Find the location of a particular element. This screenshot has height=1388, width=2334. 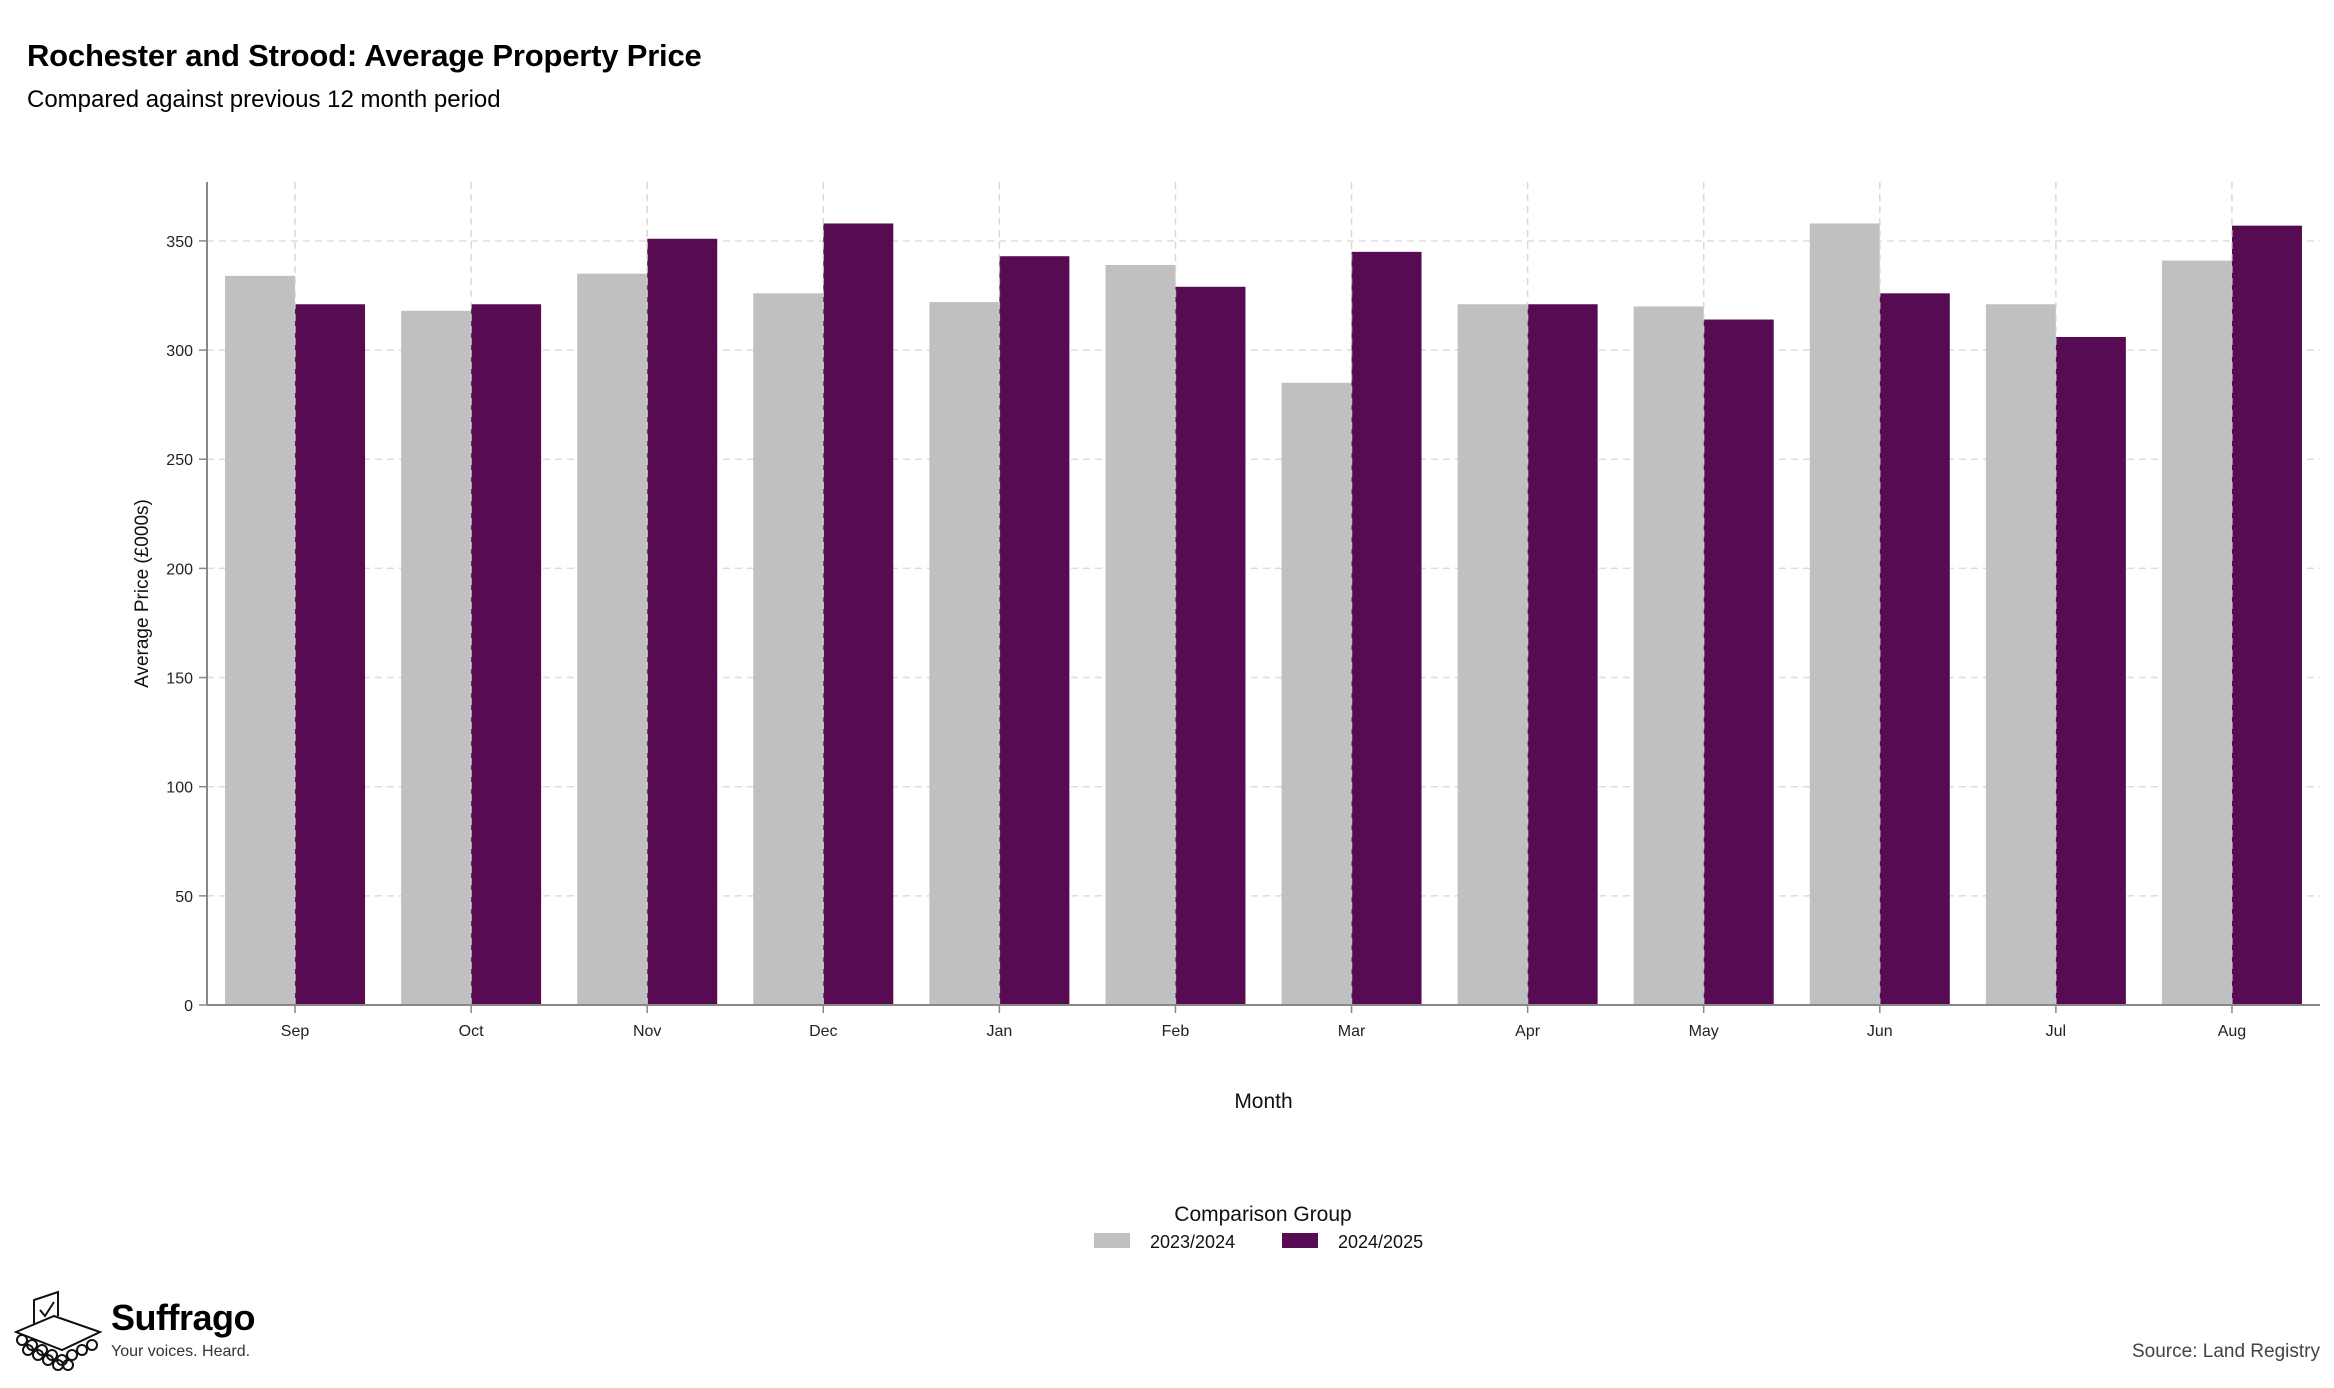

bar-2024-2025-oct is located at coordinates (506, 654).